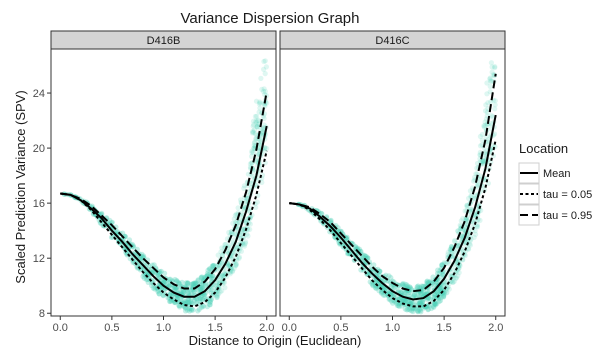 The width and height of the screenshot is (597, 354). What do you see at coordinates (289, 328) in the screenshot?
I see `x-tick-label: 0.0` at bounding box center [289, 328].